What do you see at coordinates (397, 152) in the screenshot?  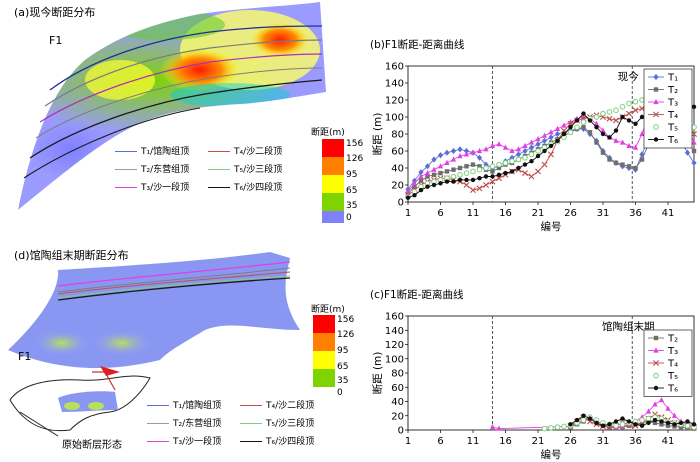 I see `chart-b-ytick-label: 60` at bounding box center [397, 152].